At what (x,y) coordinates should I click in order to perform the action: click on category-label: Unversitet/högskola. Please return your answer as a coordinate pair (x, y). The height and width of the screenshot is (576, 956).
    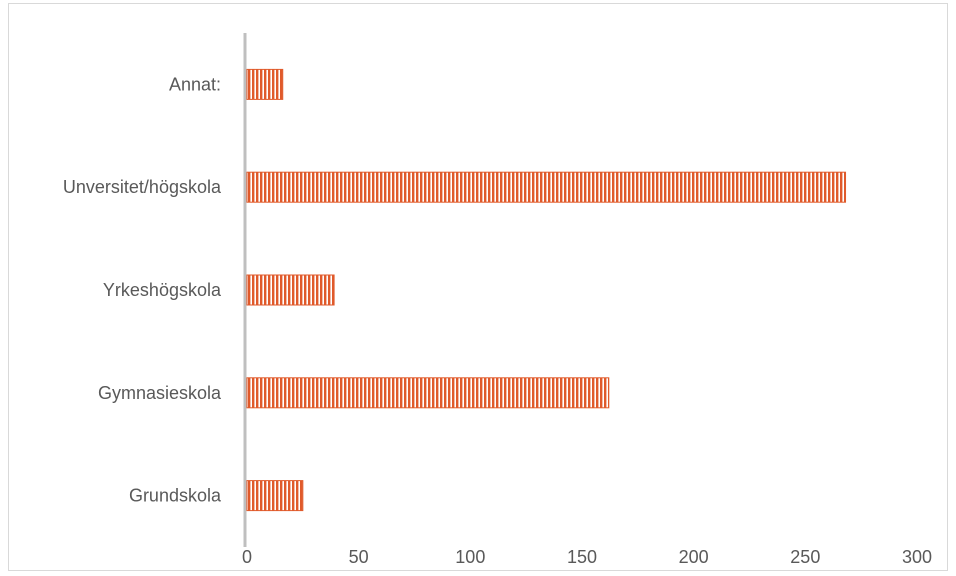
    Looking at the image, I should click on (142, 187).